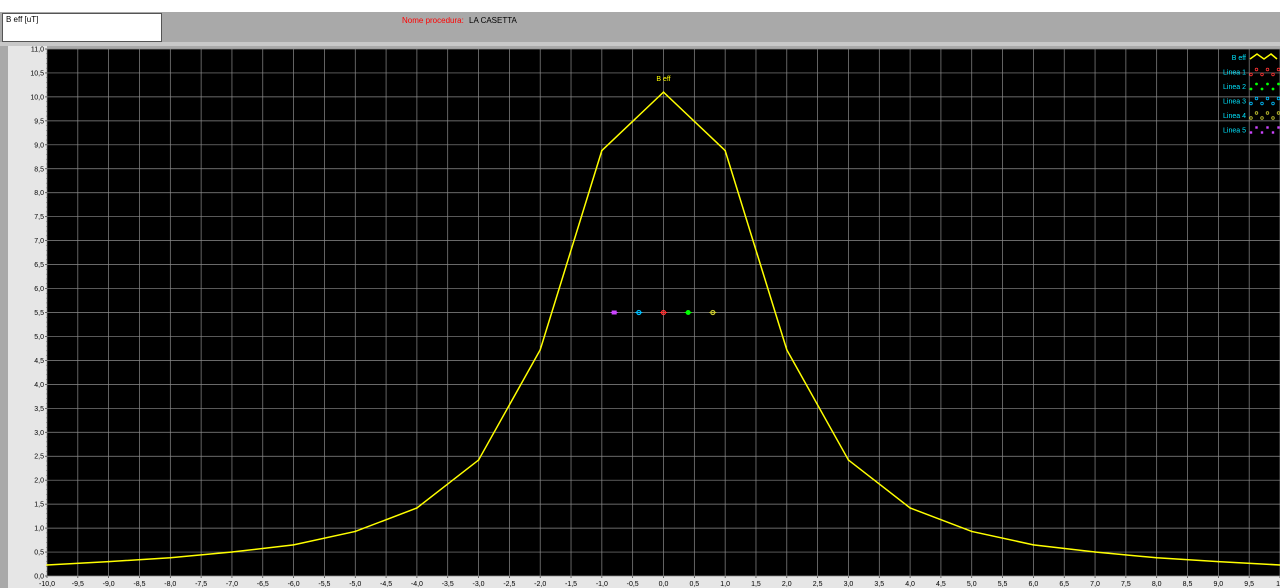 The width and height of the screenshot is (1280, 588). I want to click on linea-4-marker, so click(713, 312).